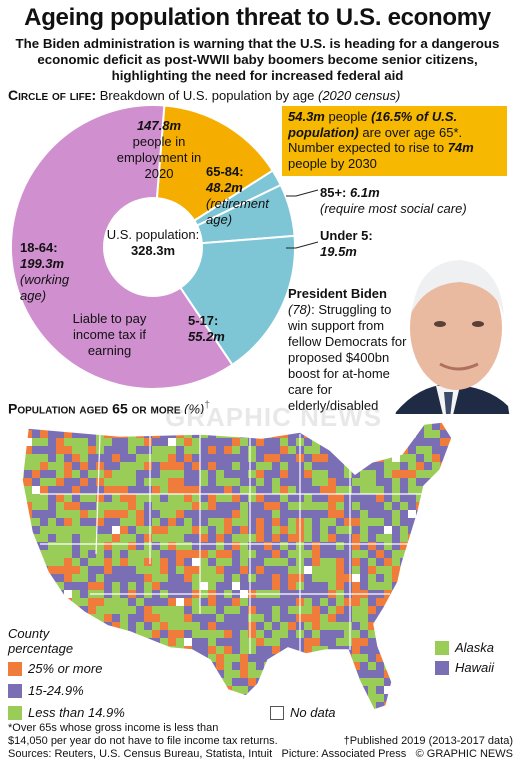  What do you see at coordinates (460, 147) in the screenshot?
I see `note-value-3: 74m` at bounding box center [460, 147].